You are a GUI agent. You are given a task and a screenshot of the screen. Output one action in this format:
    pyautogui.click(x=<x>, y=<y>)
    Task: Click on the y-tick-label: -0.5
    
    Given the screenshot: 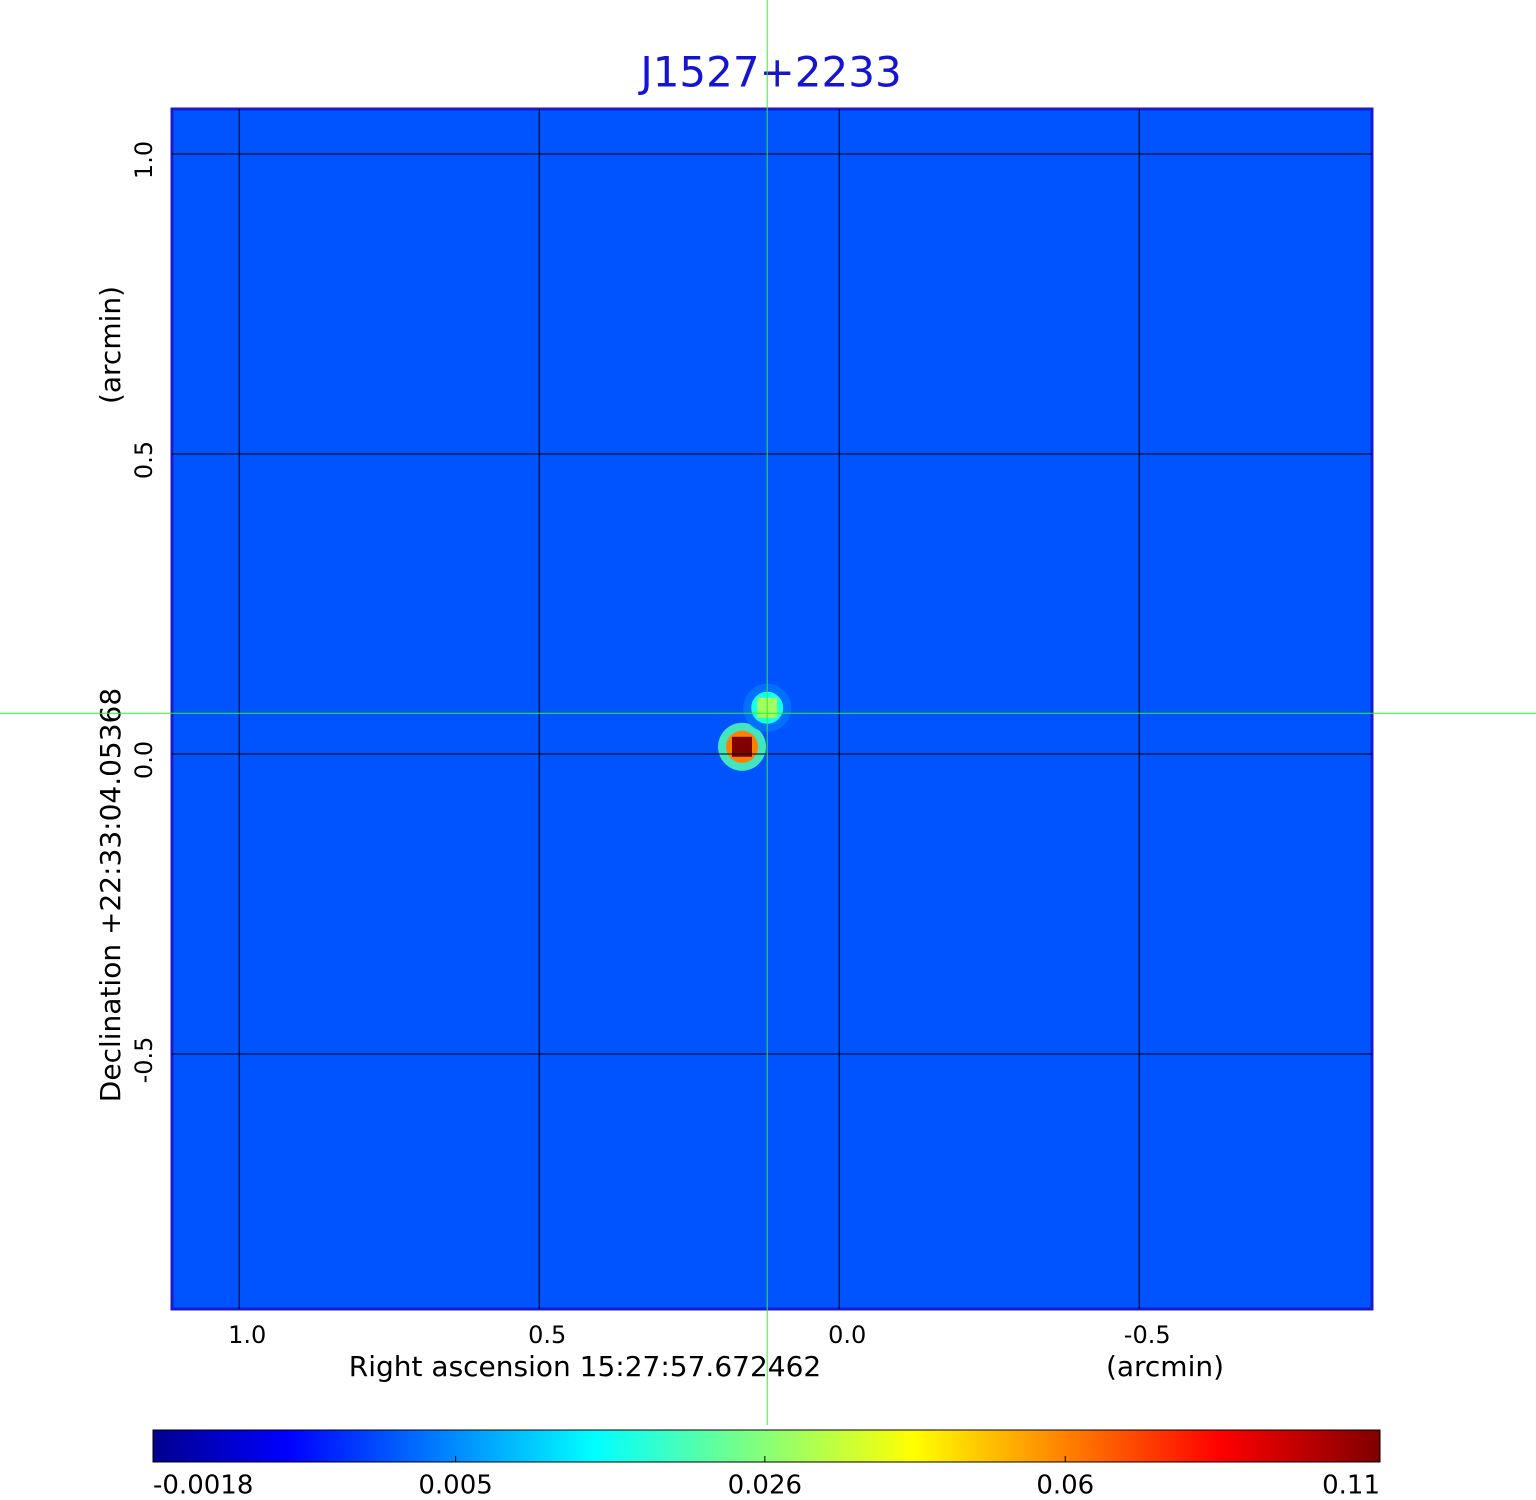 What is the action you would take?
    pyautogui.click(x=144, y=1060)
    